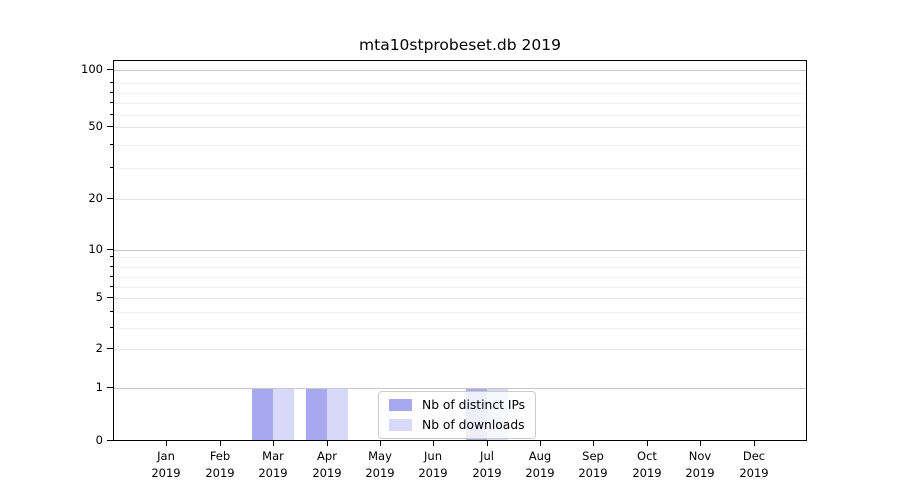 The image size is (900, 500). I want to click on y-tick-label-50: 50, so click(95, 126).